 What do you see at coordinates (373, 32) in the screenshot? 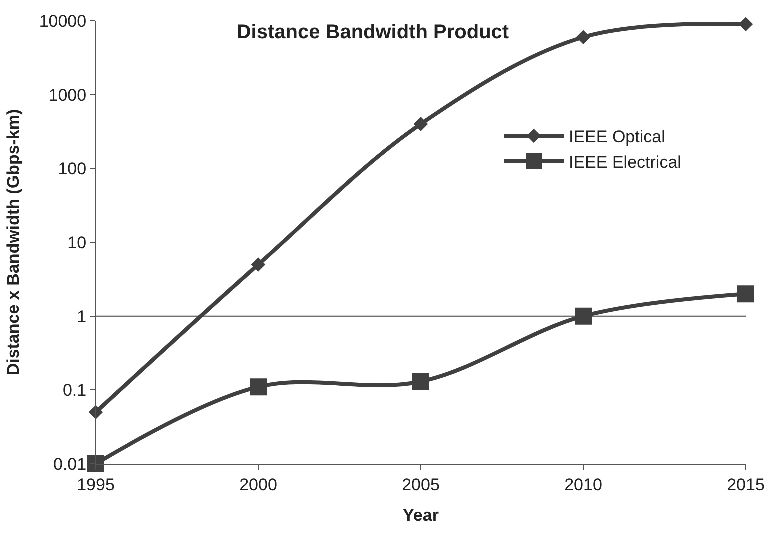
I see `chart-title: Distance Bandwidth Product` at bounding box center [373, 32].